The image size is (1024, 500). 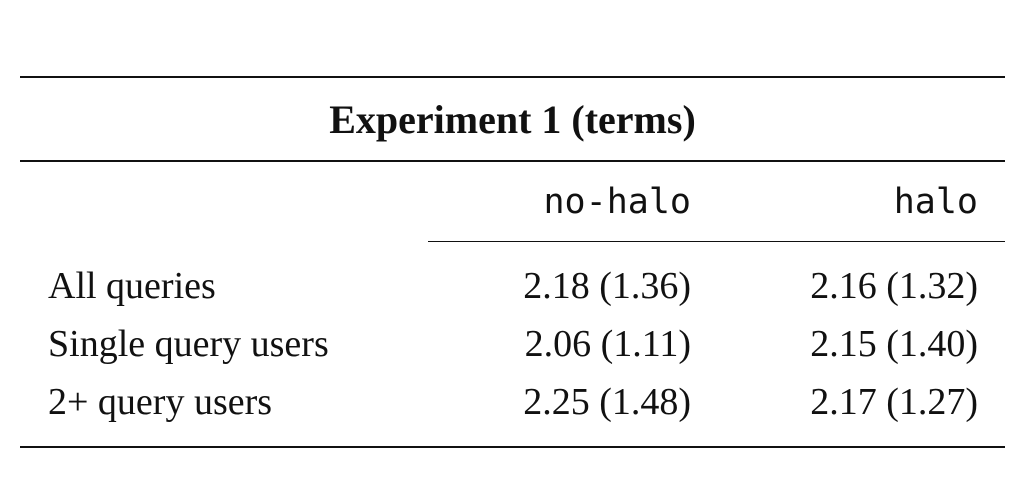 I want to click on cell-no-halo: 2.18 (1.36), so click(x=607, y=286).